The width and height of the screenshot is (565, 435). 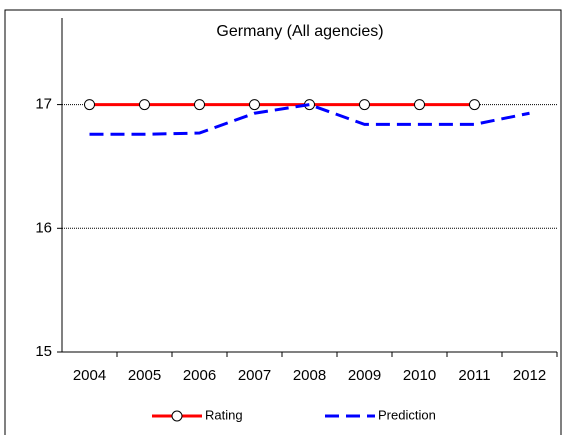 What do you see at coordinates (529, 375) in the screenshot?
I see `x-tick-label: 2012` at bounding box center [529, 375].